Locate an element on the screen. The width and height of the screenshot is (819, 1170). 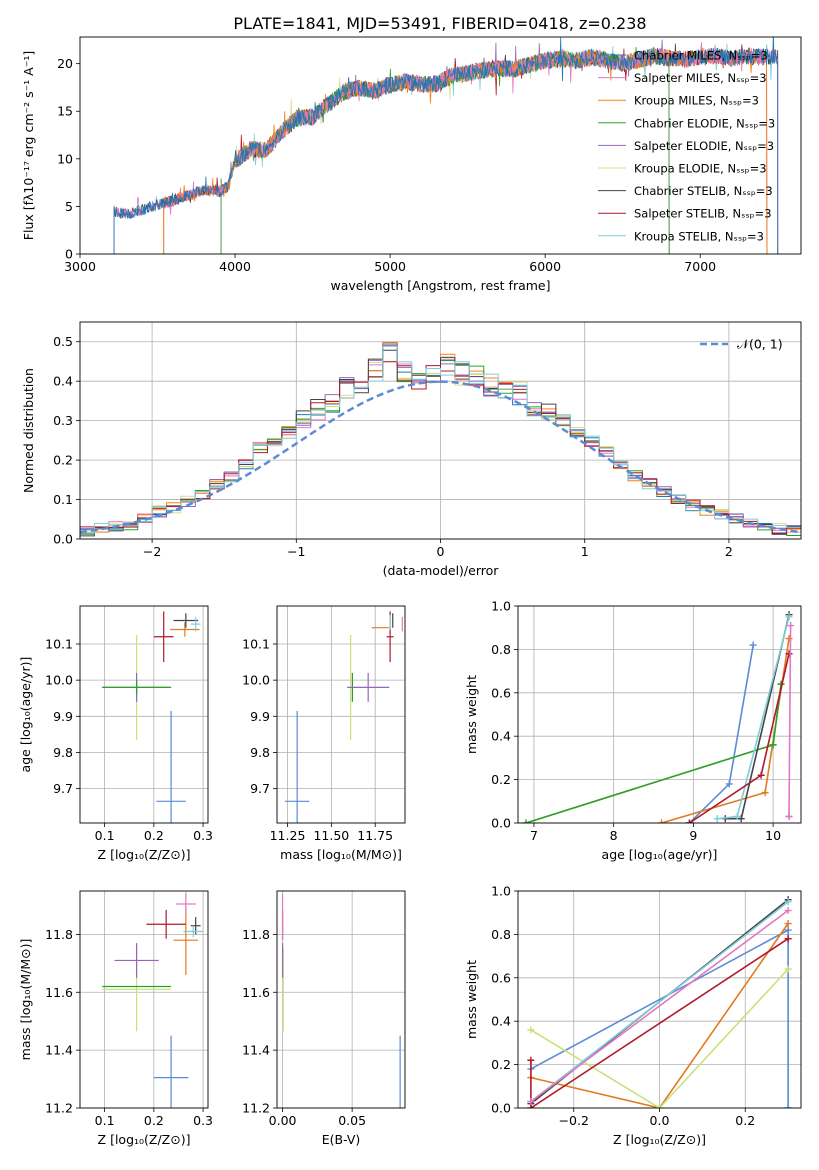
x-axis-label: wavelength [Angstrom, rest frame] is located at coordinates (440, 285).